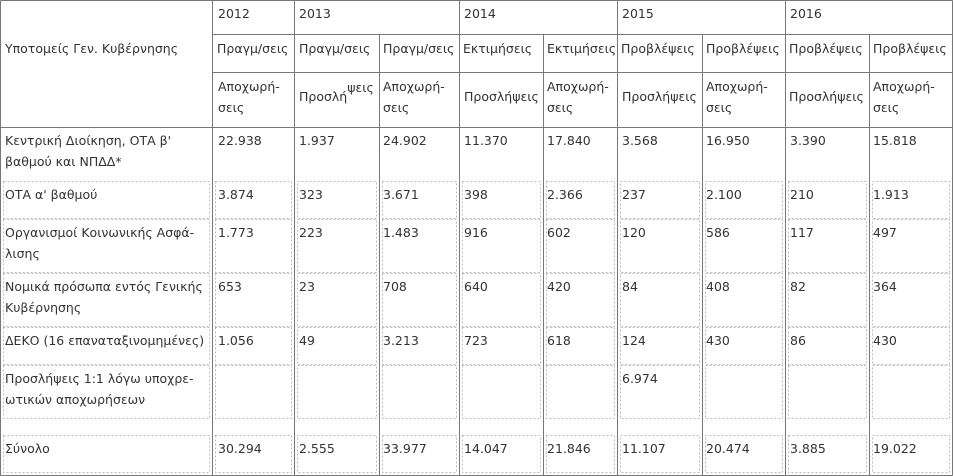  I want to click on table-cell: 708, so click(395, 286).